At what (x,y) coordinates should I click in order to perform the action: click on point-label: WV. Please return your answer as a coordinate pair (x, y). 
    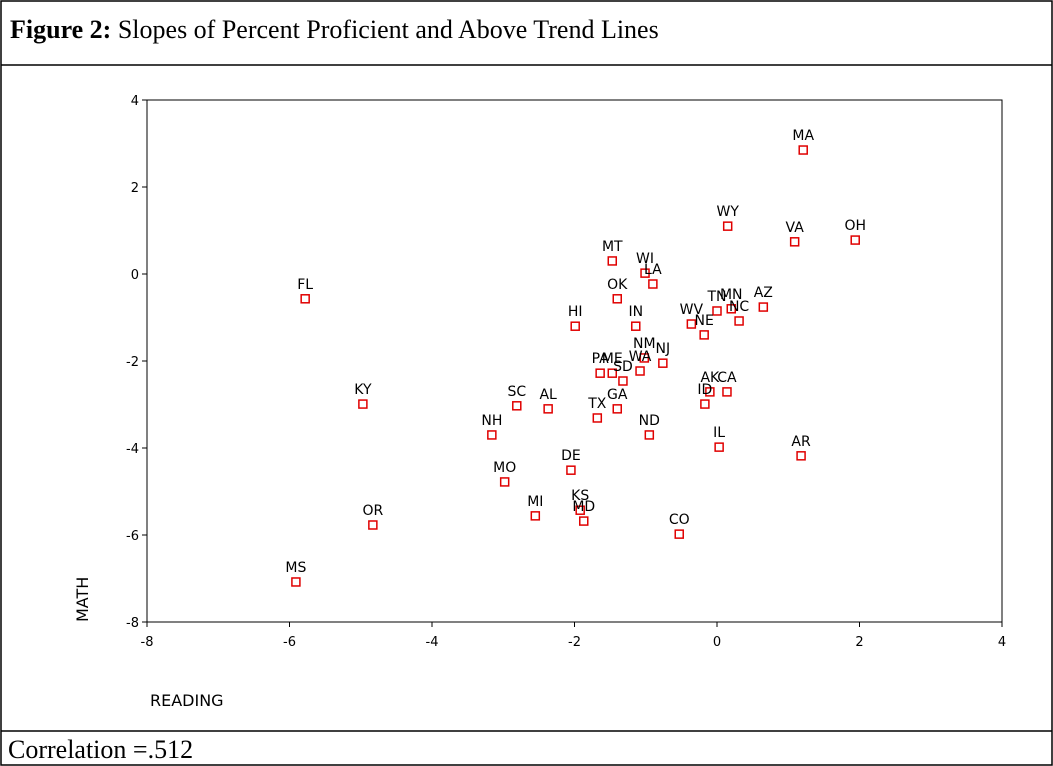
    Looking at the image, I should click on (692, 310).